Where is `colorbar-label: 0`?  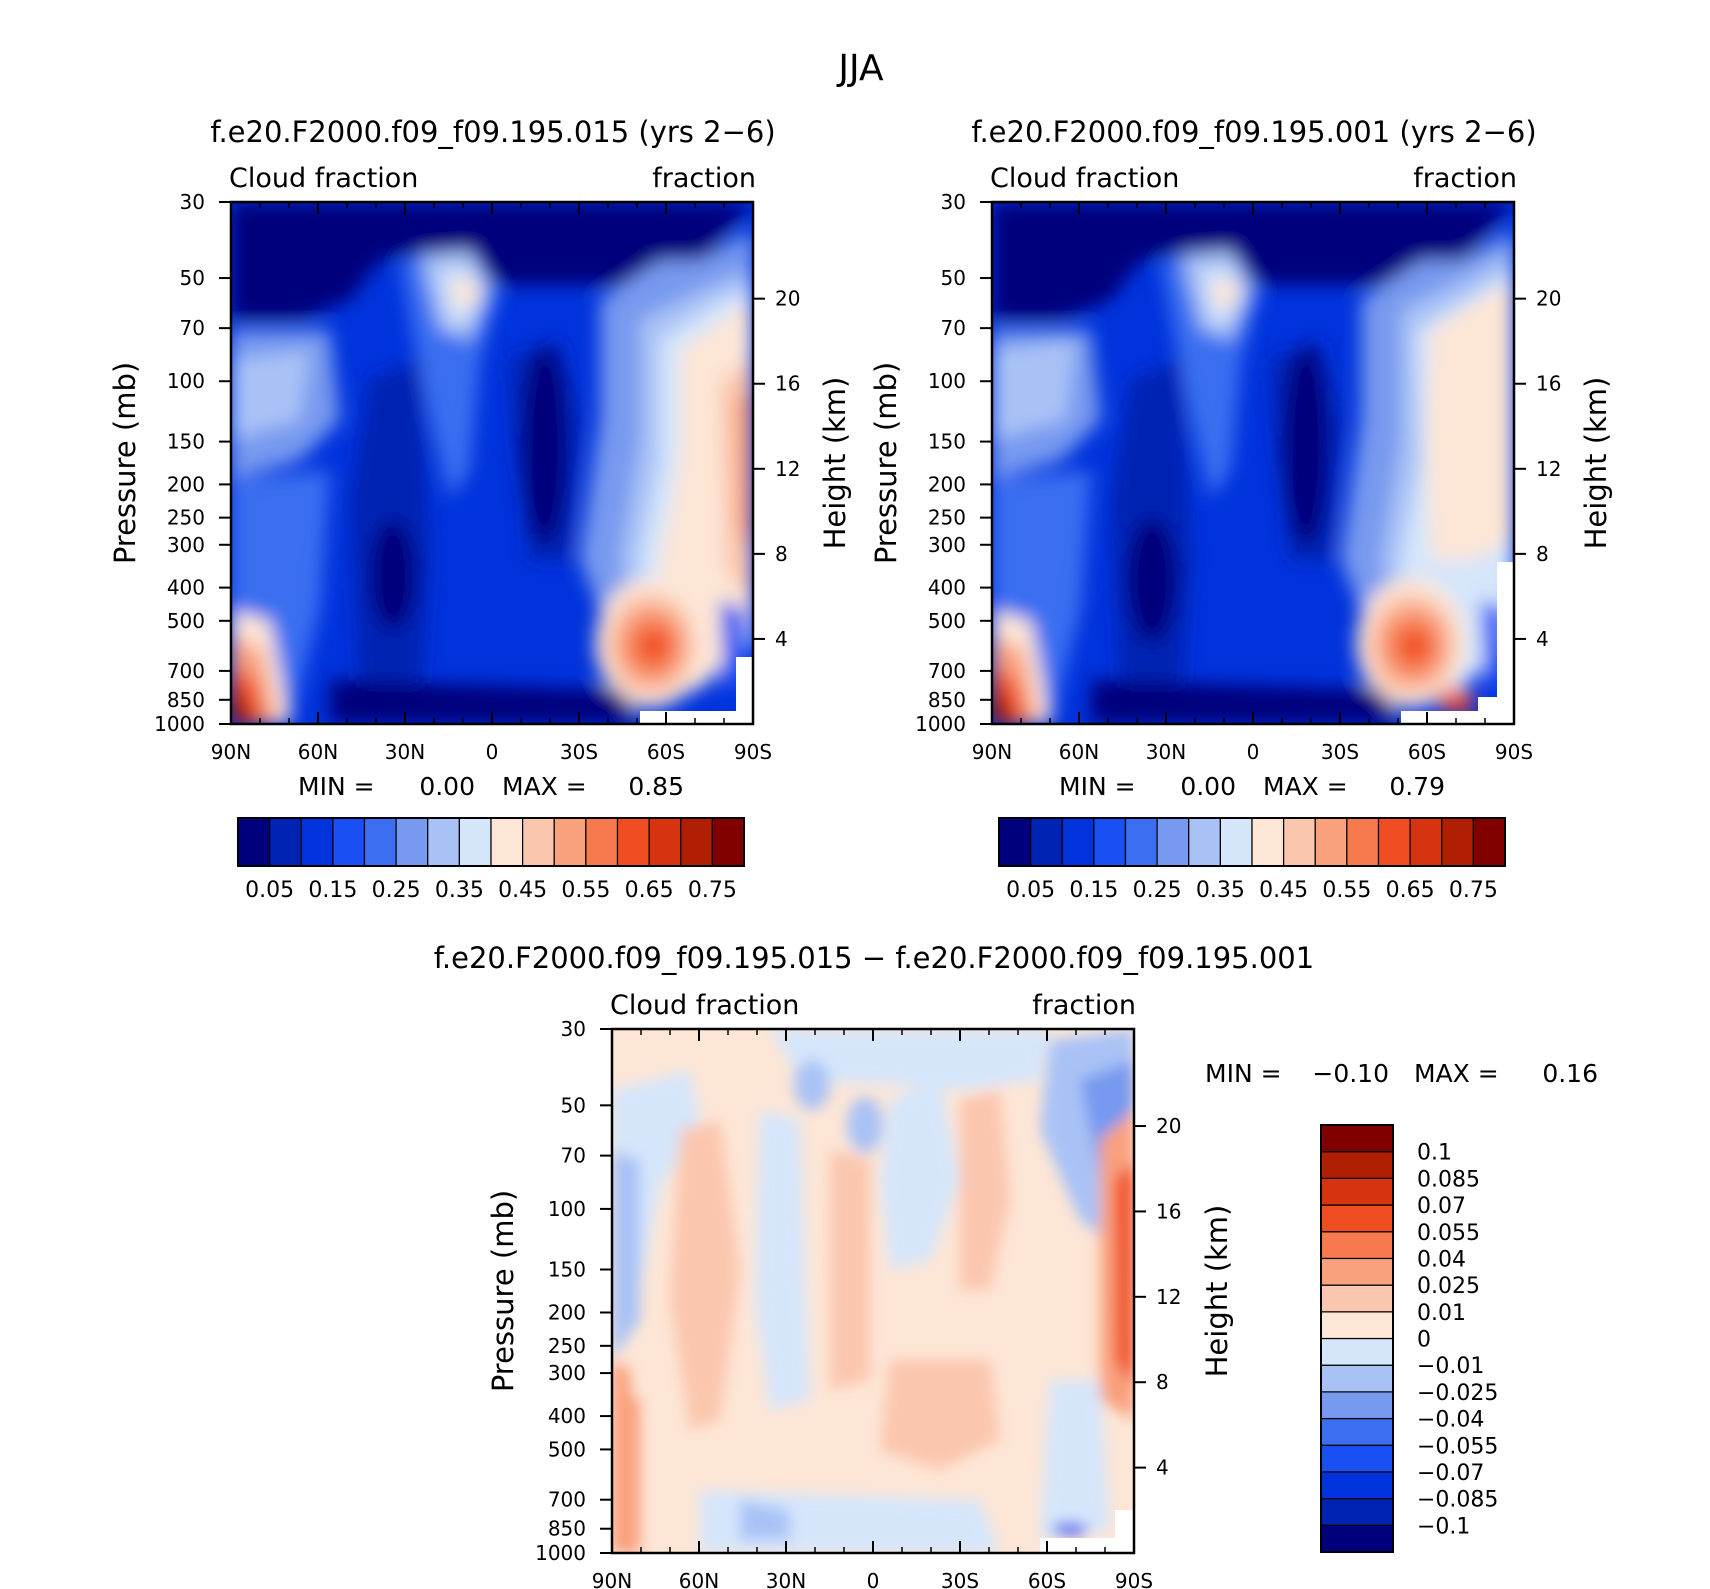
colorbar-label: 0 is located at coordinates (1424, 1340).